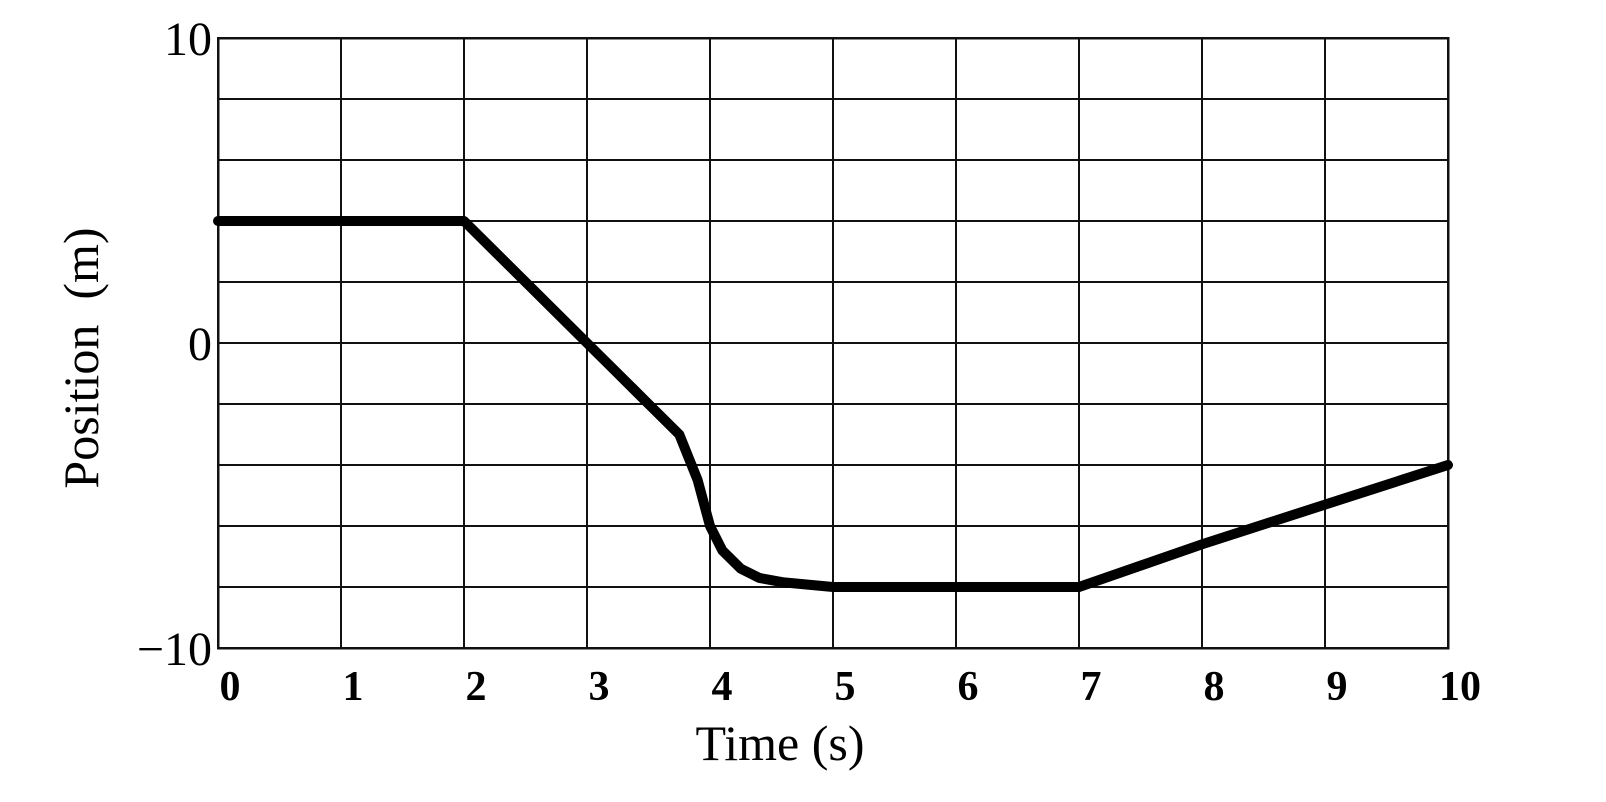  I want to click on x-tick-label: 5, so click(845, 687).